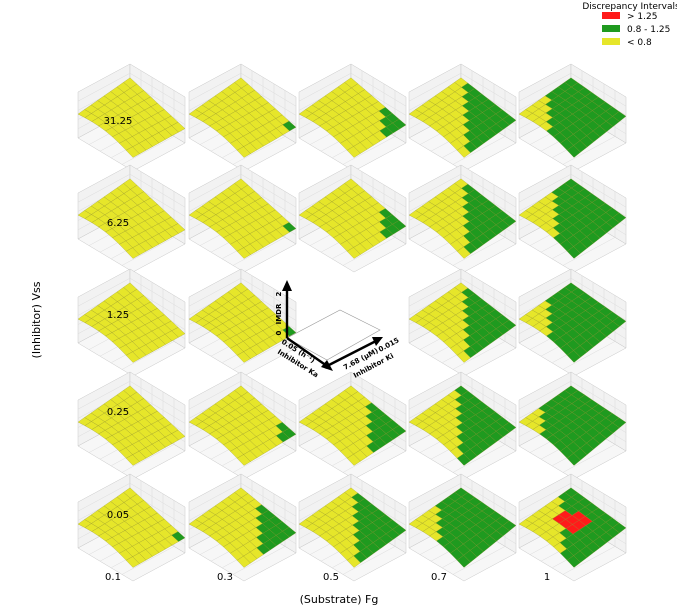 The image size is (677, 610). What do you see at coordinates (118, 515) in the screenshot?
I see `row-label: 0.05` at bounding box center [118, 515].